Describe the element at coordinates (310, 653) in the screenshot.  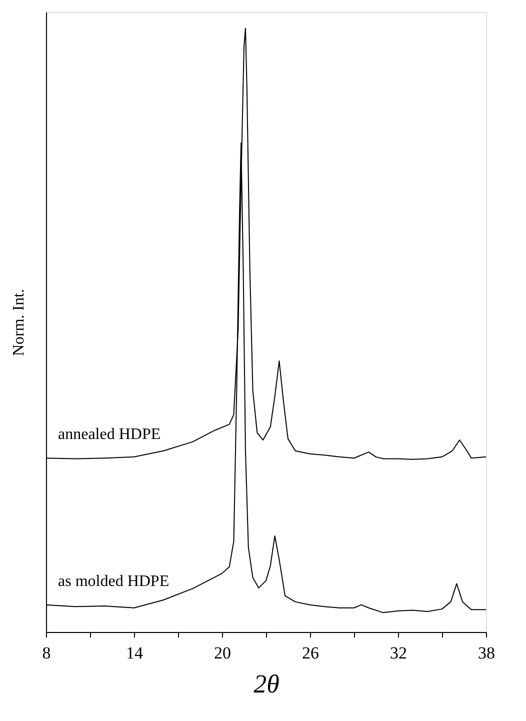
I see `x-tick-label: 26` at that location.